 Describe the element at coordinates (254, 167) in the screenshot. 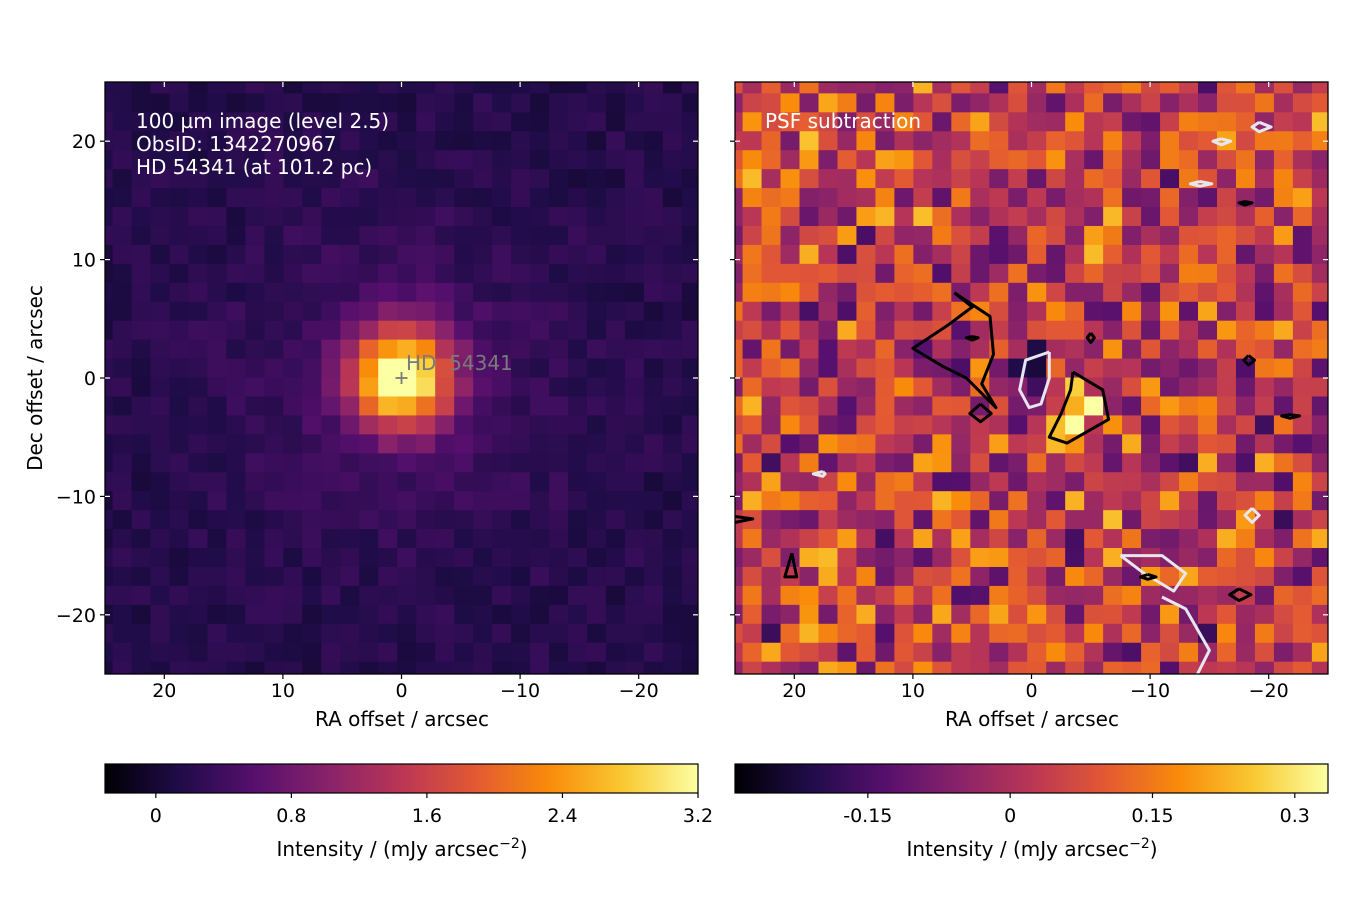

I see `left-annotation-line-3: HD 54341 (at 101.2 pc)` at that location.